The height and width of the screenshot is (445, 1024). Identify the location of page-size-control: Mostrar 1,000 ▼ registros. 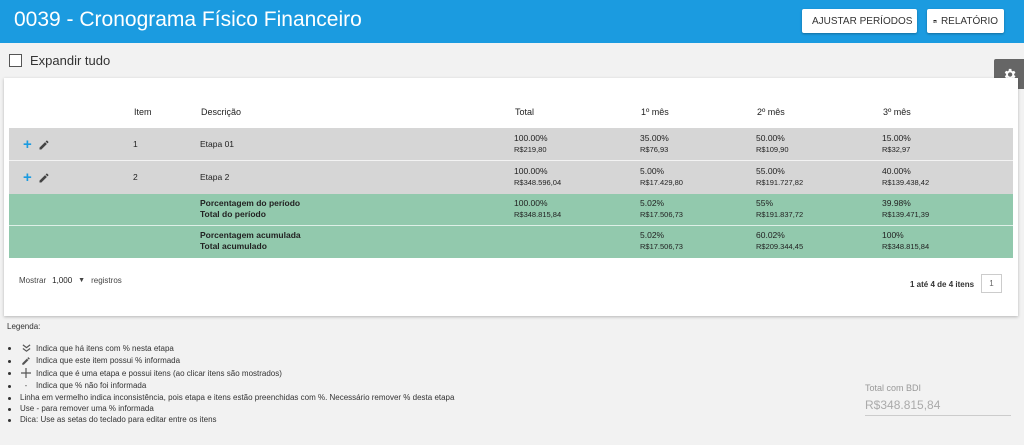
(70, 280).